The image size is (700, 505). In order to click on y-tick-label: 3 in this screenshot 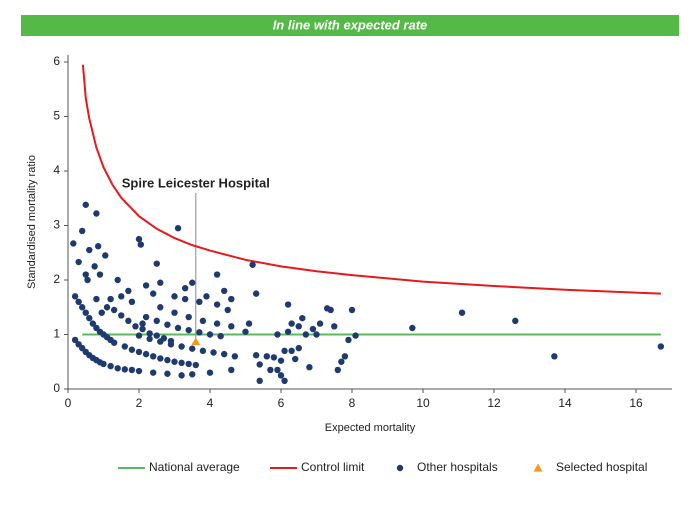, I will do `click(56, 225)`.